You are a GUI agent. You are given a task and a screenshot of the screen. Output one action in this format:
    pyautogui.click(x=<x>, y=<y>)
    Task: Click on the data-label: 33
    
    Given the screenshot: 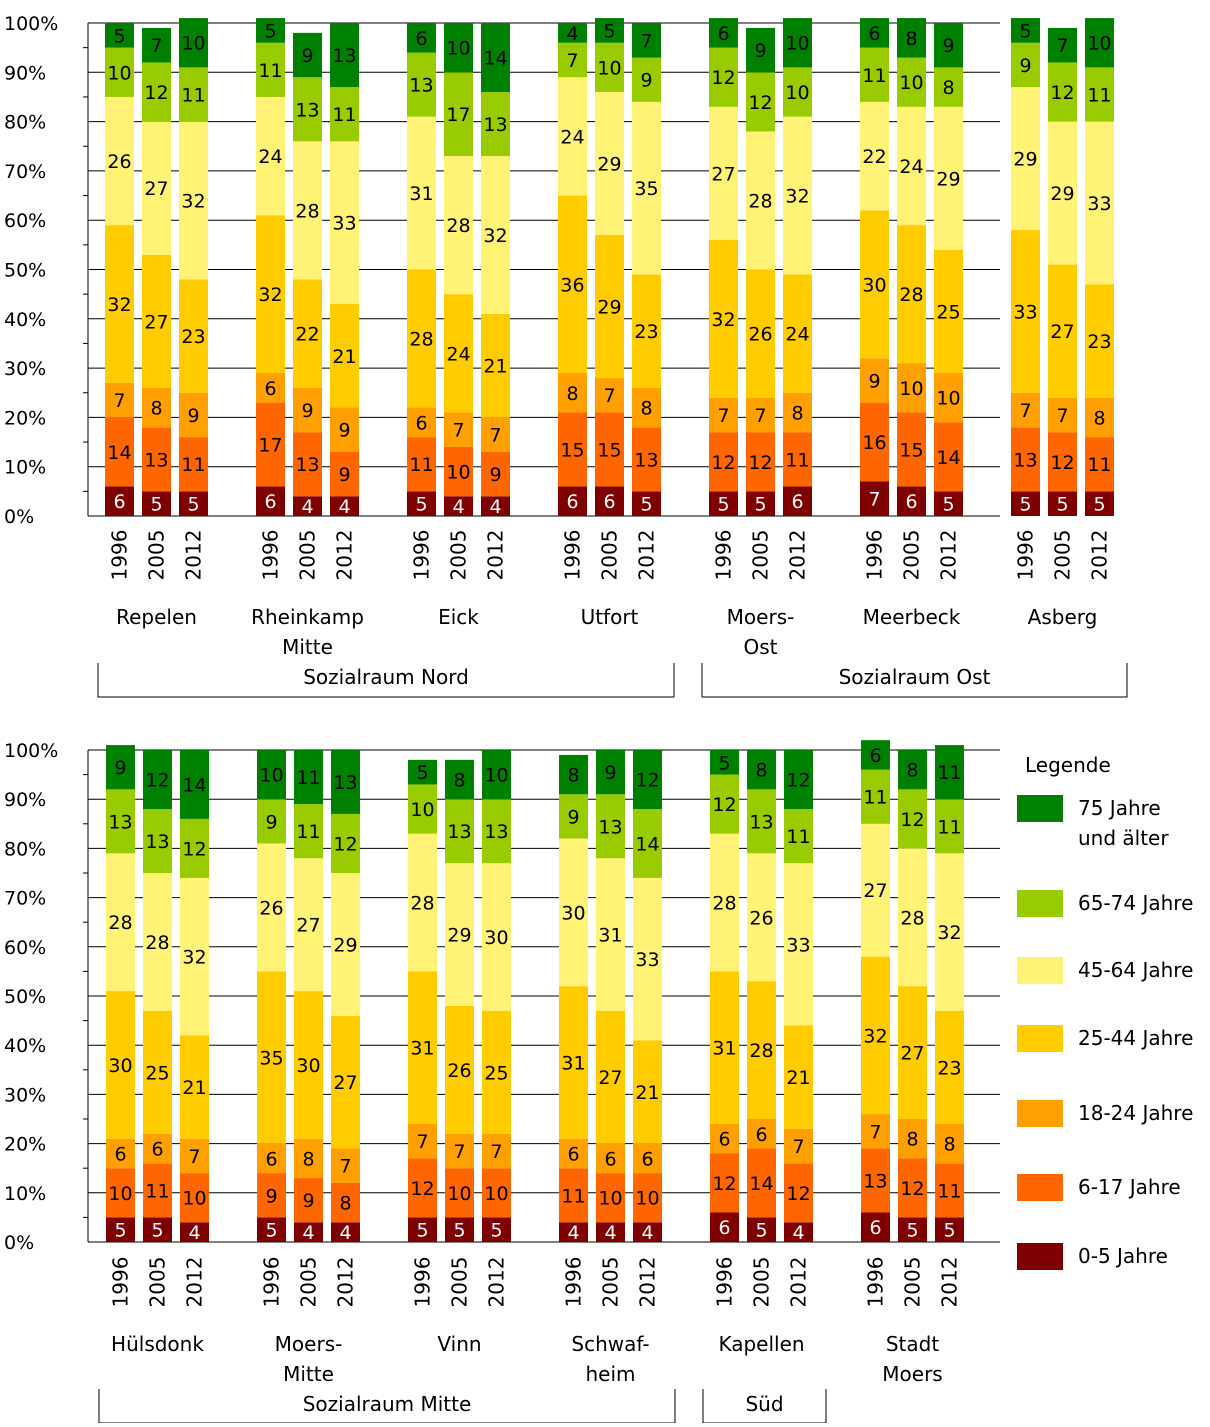 What is the action you would take?
    pyautogui.click(x=1025, y=312)
    